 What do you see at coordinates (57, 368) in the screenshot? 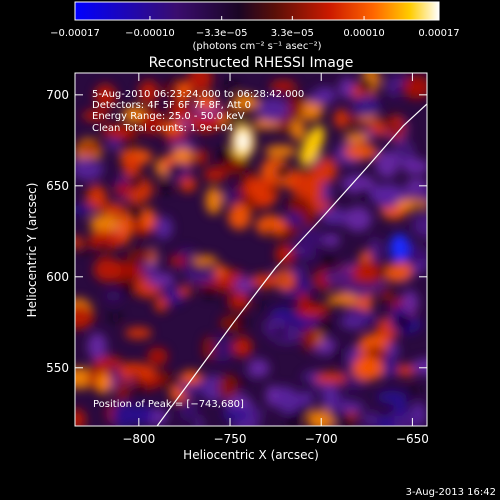
I see `y-tick-label: 550` at bounding box center [57, 368].